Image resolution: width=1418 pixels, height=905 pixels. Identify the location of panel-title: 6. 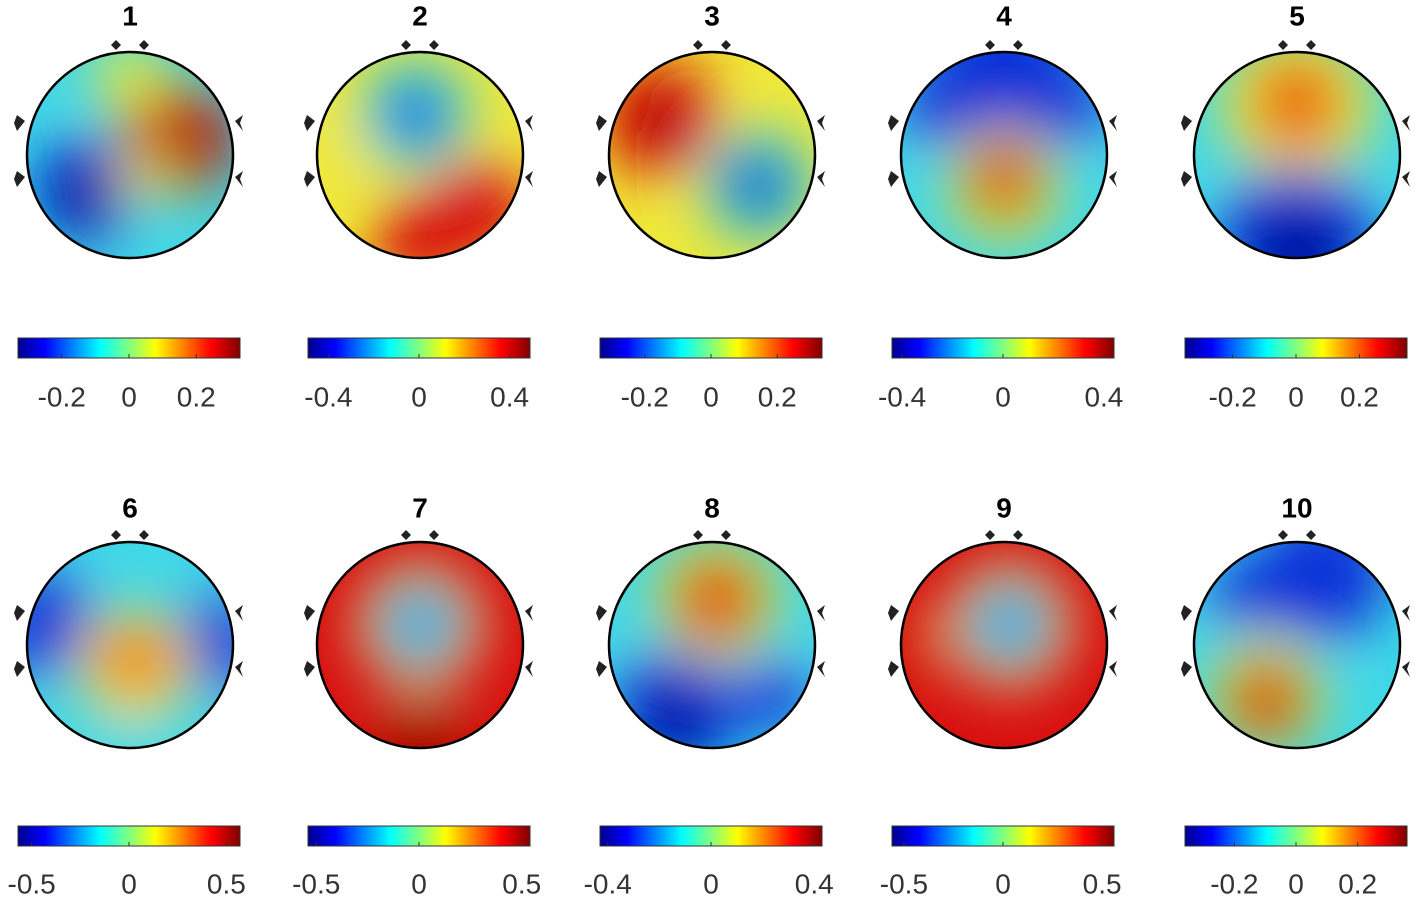
(130, 507).